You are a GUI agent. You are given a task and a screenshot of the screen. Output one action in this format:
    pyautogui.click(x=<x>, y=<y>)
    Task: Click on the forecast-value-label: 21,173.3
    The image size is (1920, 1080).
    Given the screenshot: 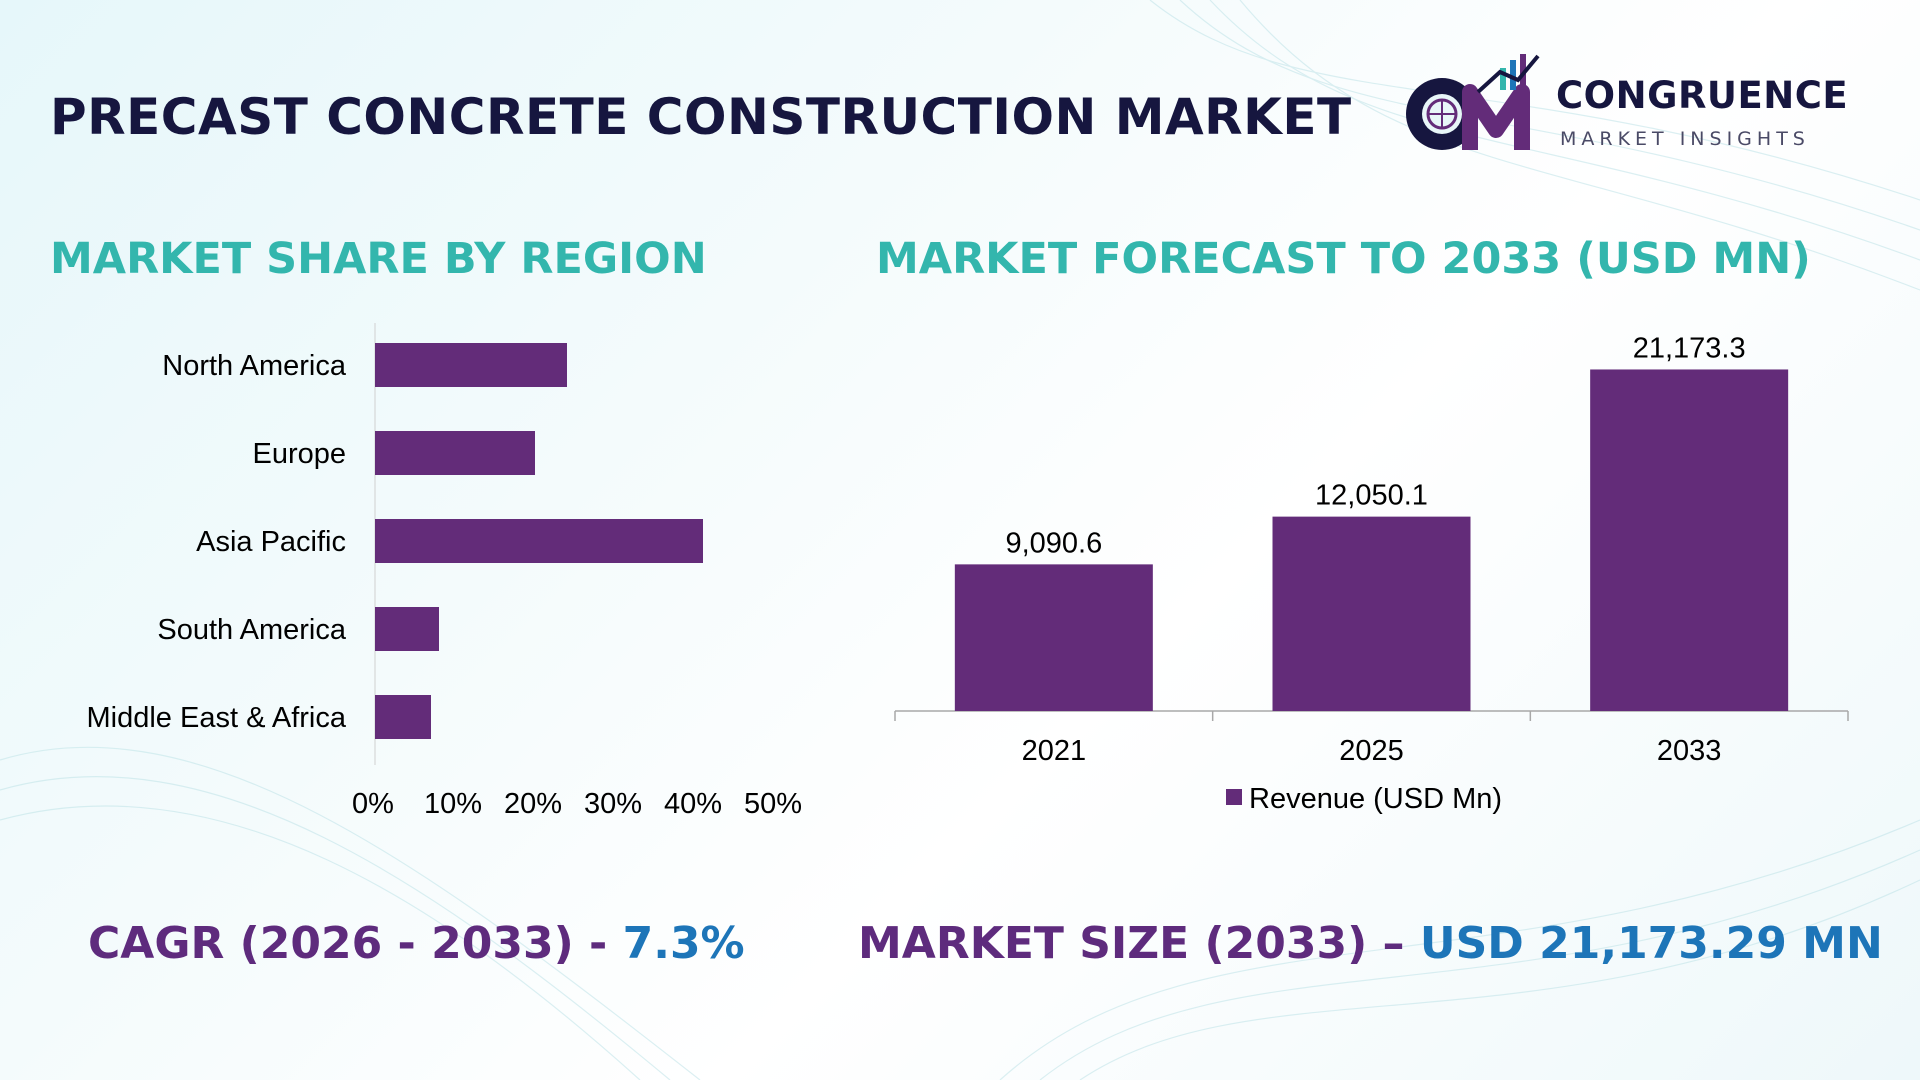 What is the action you would take?
    pyautogui.click(x=1689, y=348)
    